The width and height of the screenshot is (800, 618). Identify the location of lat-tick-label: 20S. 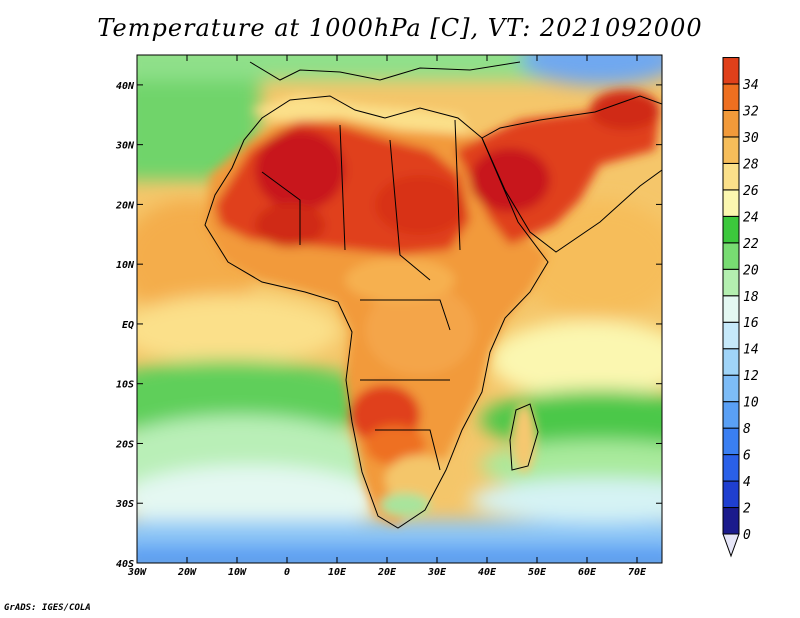
(124, 444).